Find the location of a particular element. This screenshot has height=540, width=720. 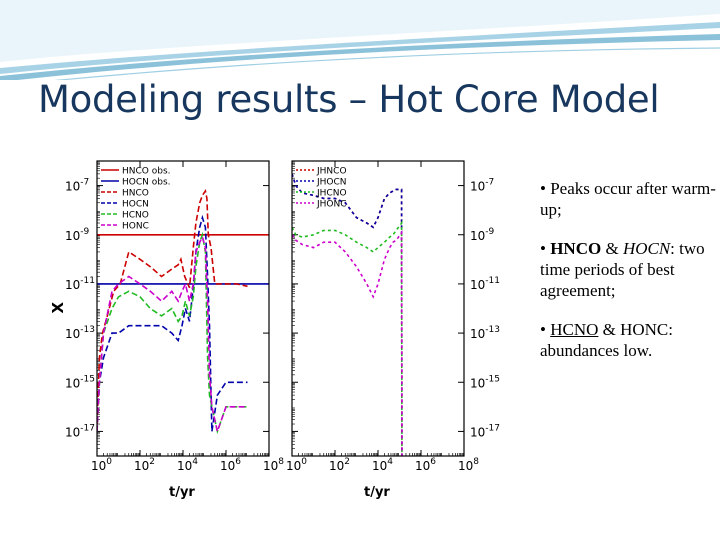

x-axis-label: t/yr is located at coordinates (377, 492).